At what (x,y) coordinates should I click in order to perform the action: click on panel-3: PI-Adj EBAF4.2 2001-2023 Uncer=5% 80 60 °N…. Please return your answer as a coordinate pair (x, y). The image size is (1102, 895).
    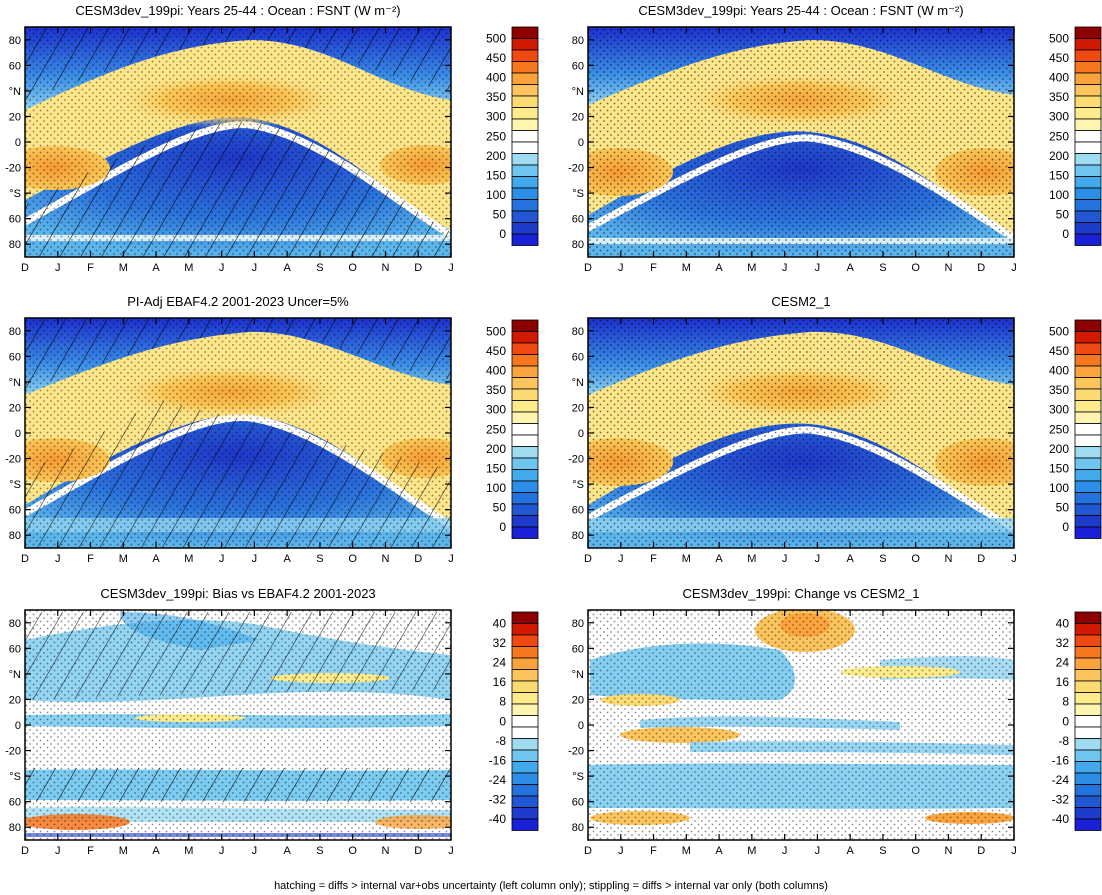
    Looking at the image, I should click on (229, 429).